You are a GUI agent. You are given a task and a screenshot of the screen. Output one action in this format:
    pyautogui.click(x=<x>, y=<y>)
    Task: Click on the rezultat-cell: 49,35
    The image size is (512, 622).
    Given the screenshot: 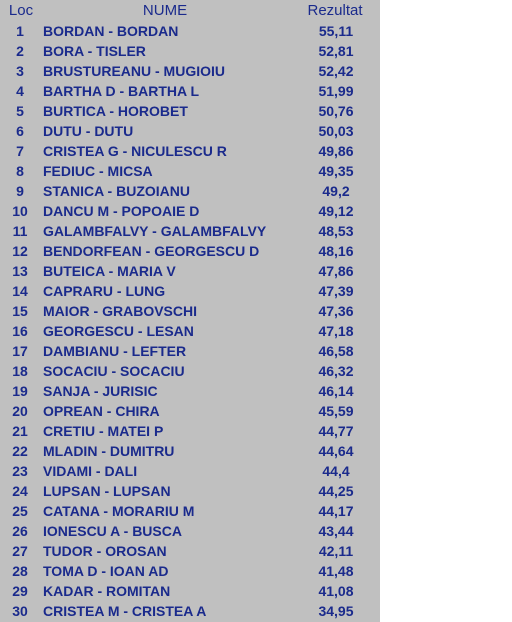 What is the action you would take?
    pyautogui.click(x=336, y=171)
    